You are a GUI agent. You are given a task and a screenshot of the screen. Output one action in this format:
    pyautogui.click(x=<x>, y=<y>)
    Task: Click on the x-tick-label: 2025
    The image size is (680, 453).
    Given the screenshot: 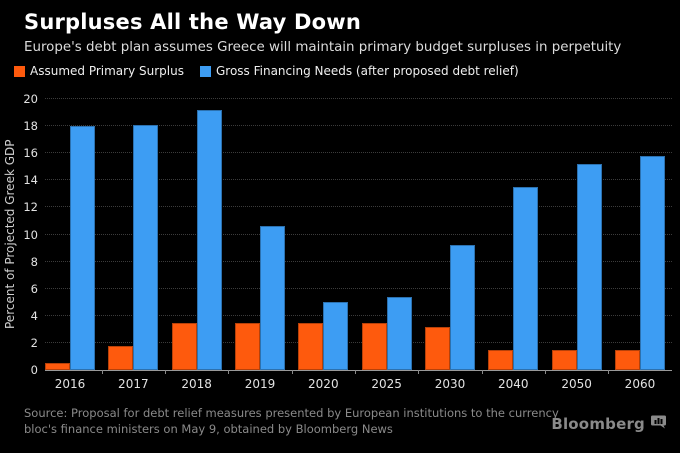 What is the action you would take?
    pyautogui.click(x=386, y=384)
    